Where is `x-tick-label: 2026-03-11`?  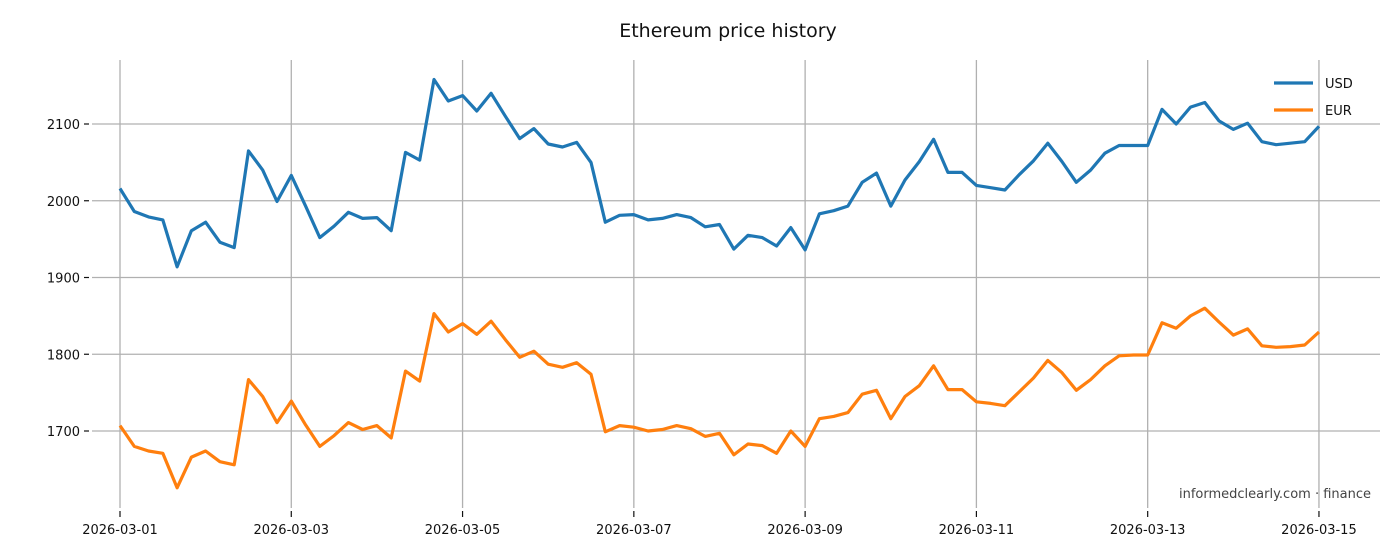
x-tick-label: 2026-03-11 is located at coordinates (977, 530).